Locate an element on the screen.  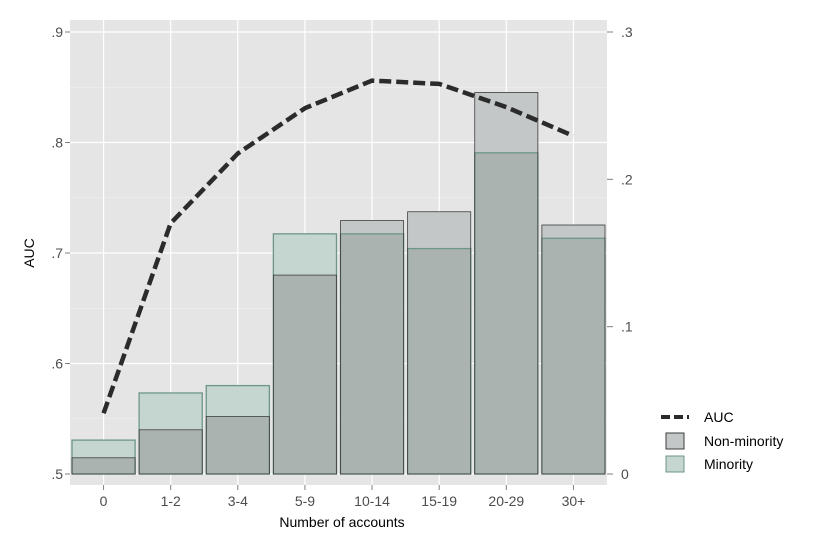
x-tick-label: 15-19 is located at coordinates (439, 501).